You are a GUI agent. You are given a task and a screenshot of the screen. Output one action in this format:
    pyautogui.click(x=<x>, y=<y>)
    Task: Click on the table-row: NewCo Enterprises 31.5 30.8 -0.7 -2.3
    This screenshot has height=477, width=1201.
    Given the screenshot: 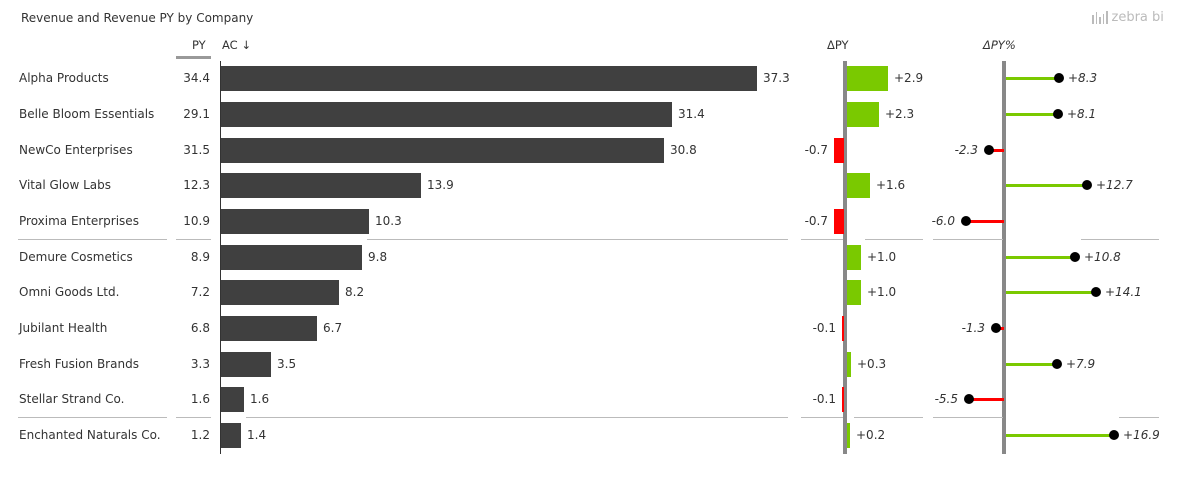 What is the action you would take?
    pyautogui.click(x=600, y=151)
    